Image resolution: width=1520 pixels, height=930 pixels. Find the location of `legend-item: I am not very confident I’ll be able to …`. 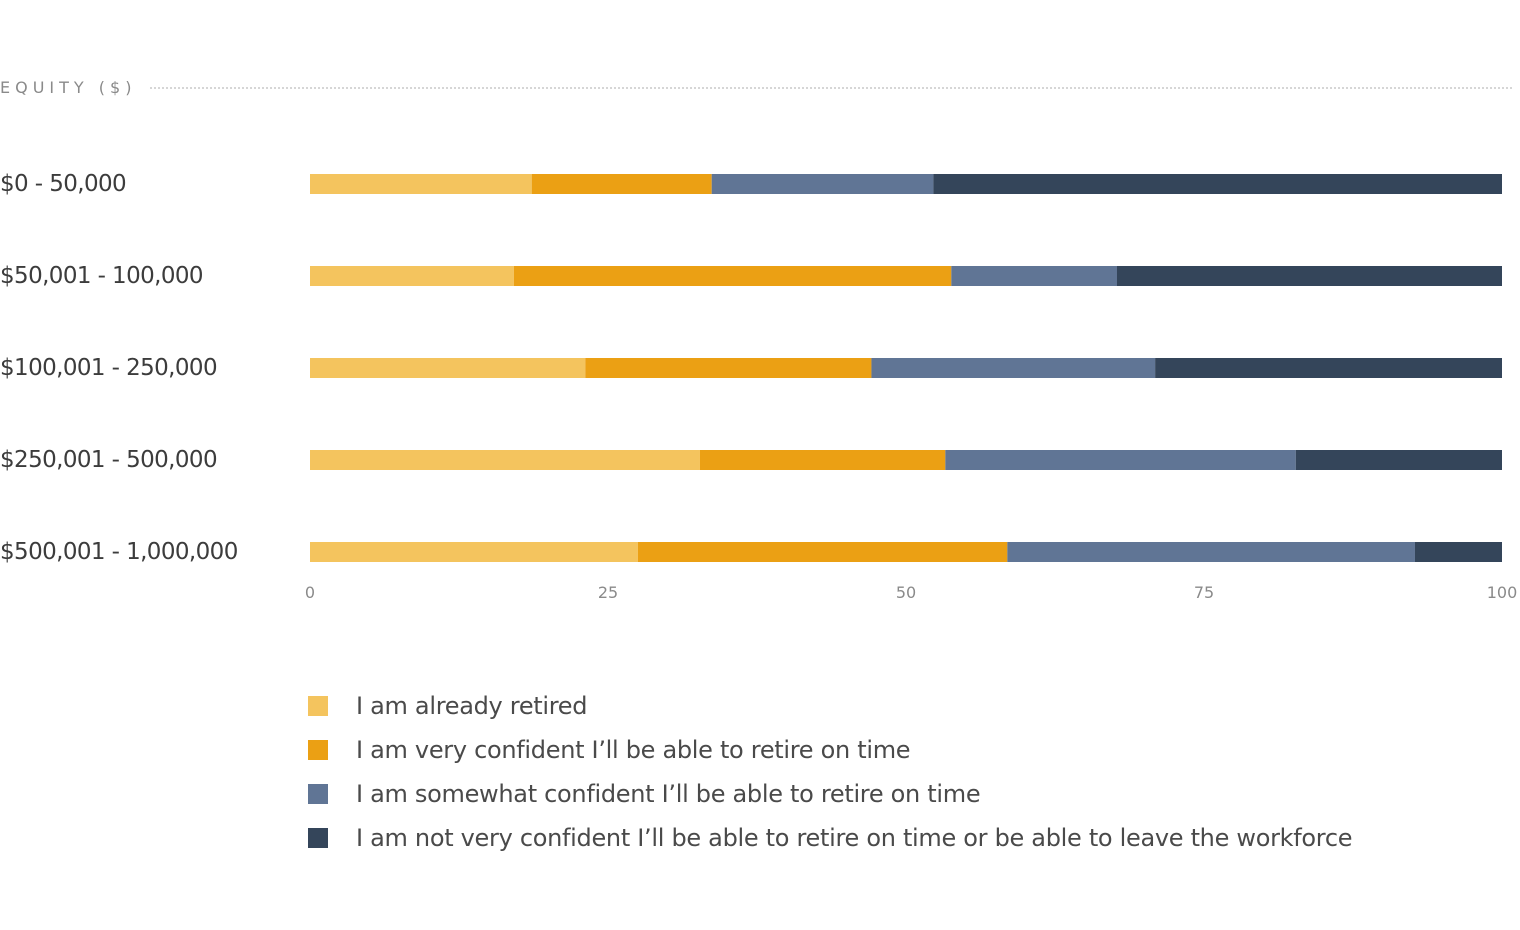

legend-item: I am not very confident I’ll be able to … is located at coordinates (830, 838).